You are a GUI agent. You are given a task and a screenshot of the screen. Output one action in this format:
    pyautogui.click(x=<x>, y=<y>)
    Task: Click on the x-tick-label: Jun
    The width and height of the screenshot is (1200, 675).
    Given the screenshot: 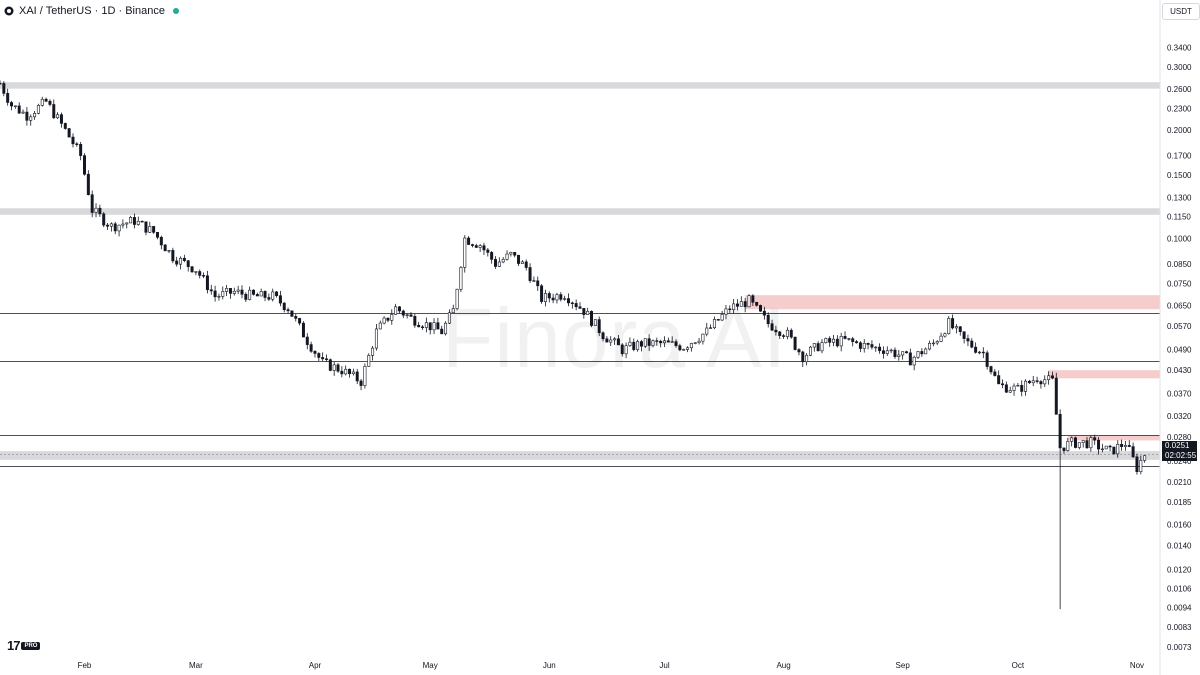 What is the action you would take?
    pyautogui.click(x=549, y=665)
    